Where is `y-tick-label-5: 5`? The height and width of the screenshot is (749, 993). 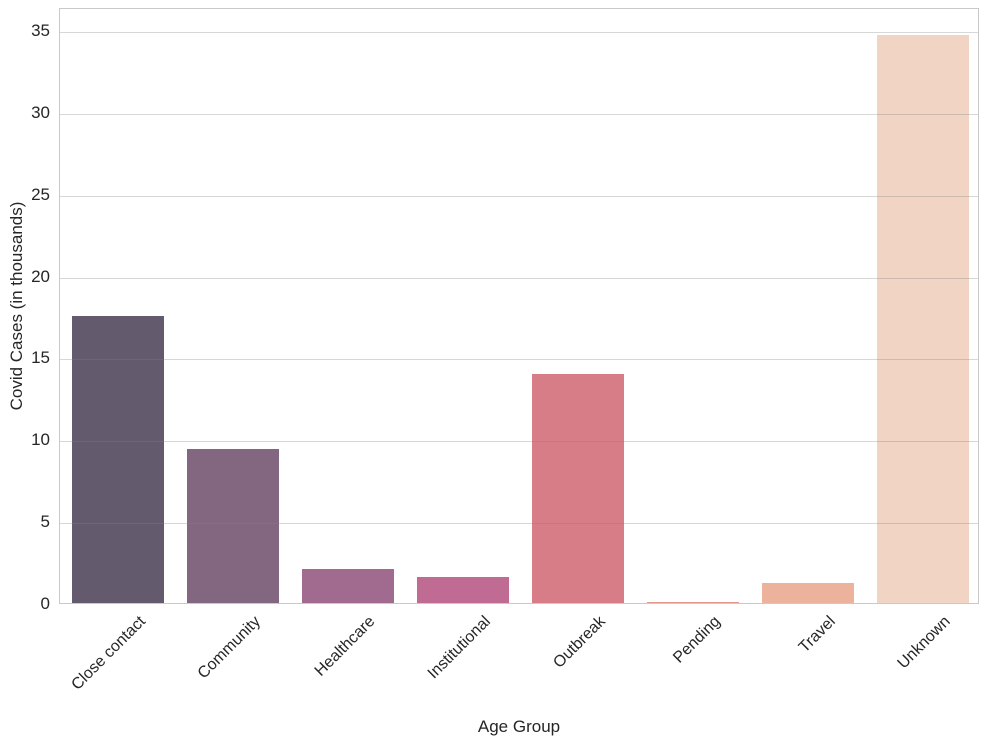 y-tick-label-5: 5 is located at coordinates (45, 522).